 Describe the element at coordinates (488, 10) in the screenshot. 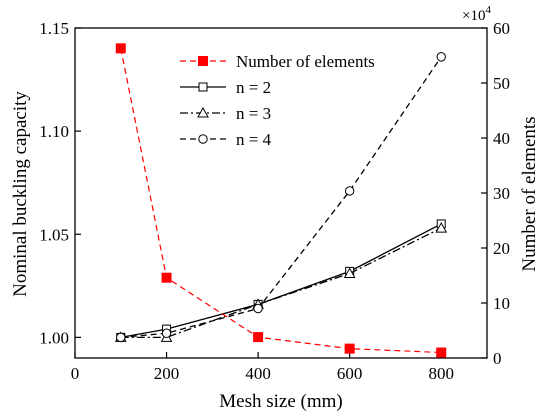

I see `multiplier-exponent: 4` at that location.